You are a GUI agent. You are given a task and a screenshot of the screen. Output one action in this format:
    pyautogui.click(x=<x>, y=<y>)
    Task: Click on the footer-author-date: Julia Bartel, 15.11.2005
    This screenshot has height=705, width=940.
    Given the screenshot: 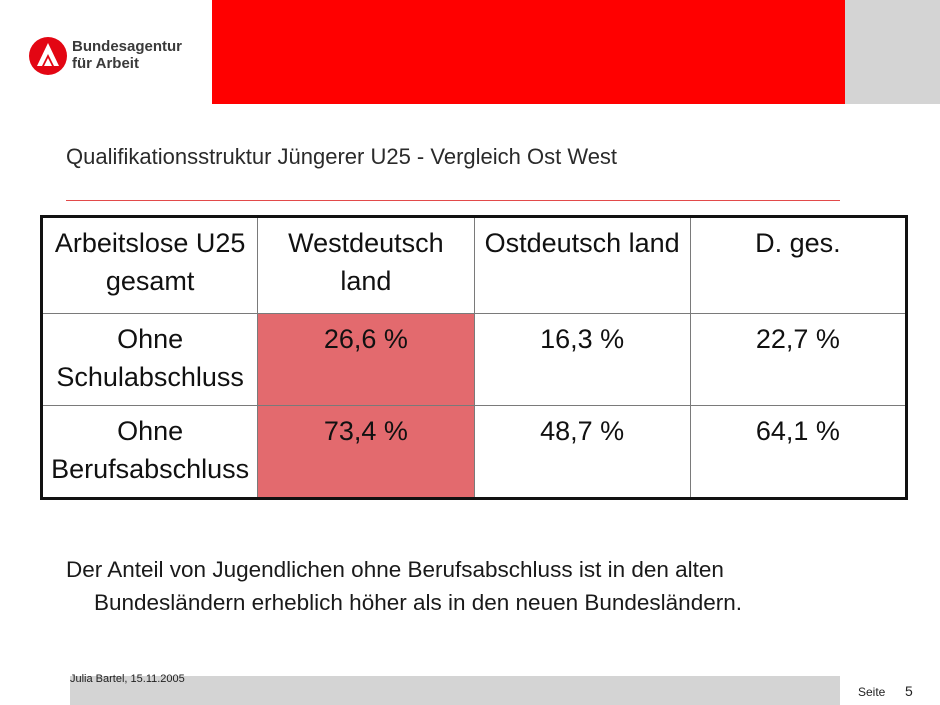 What is the action you would take?
    pyautogui.click(x=127, y=679)
    